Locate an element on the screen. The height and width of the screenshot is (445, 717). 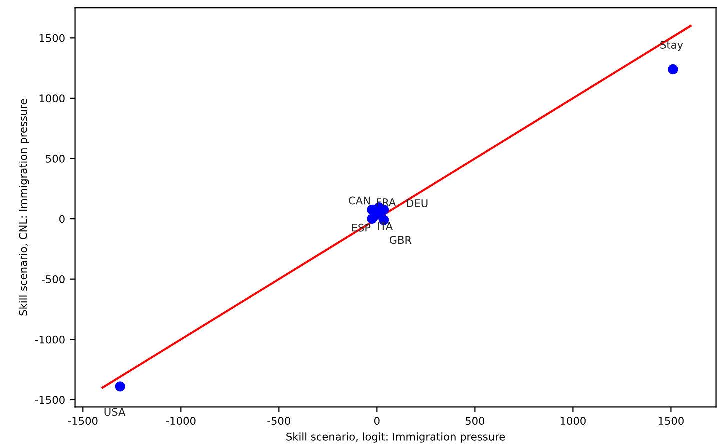
x-tick-label: -1500 is located at coordinates (83, 421).